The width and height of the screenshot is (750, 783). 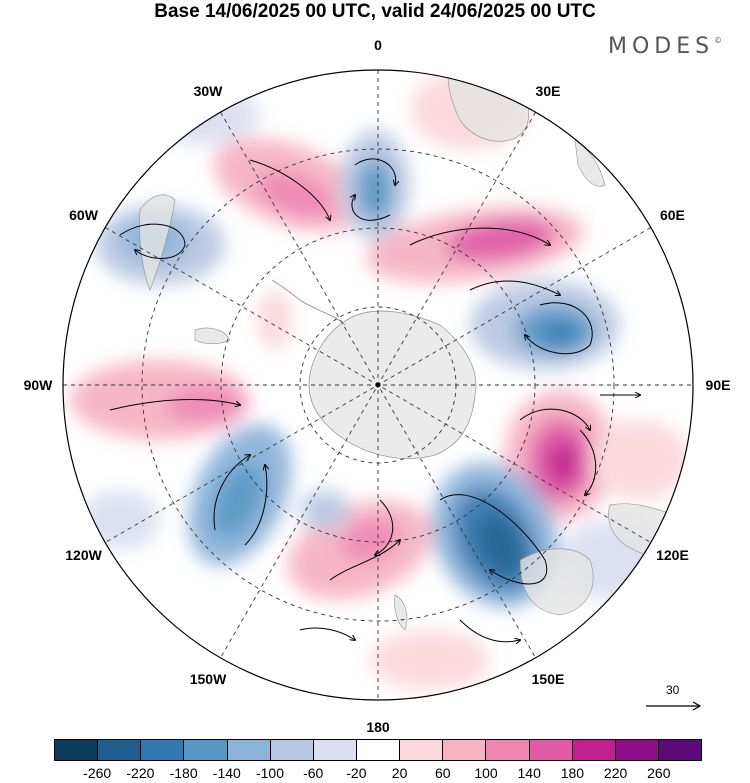 I want to click on logo-text: MODES, so click(x=661, y=46).